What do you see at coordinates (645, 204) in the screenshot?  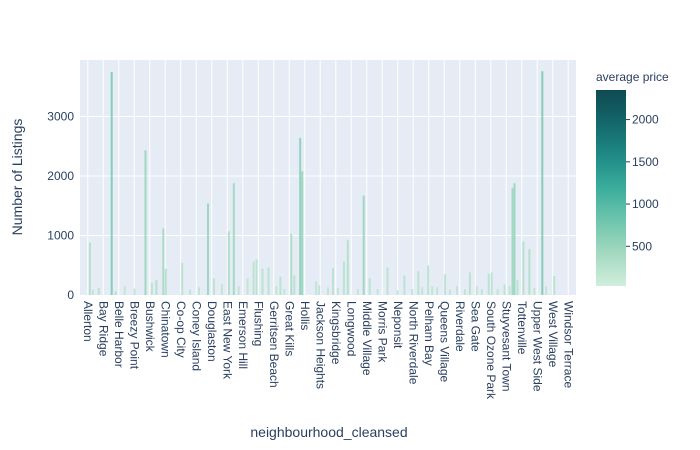 I see `colorbar-tick-label: 1000` at bounding box center [645, 204].